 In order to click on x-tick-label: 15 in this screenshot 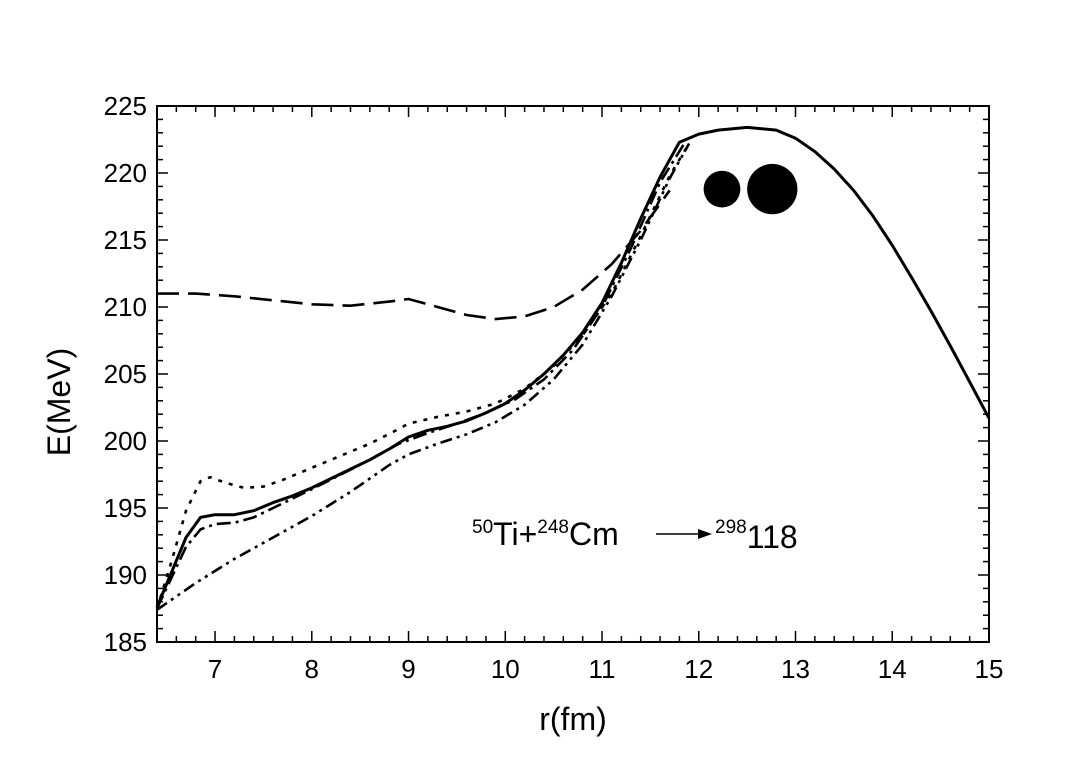, I will do `click(989, 669)`.